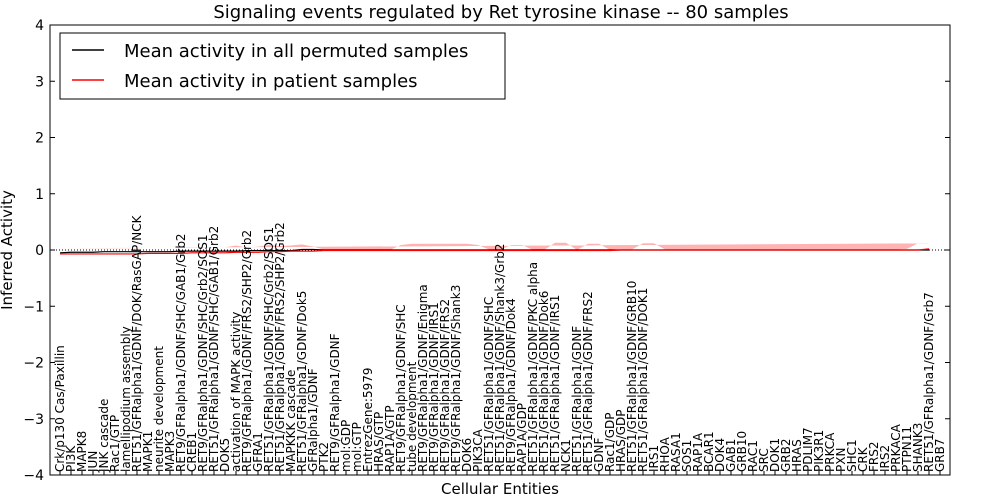 The image size is (1000, 500). Describe the element at coordinates (33, 420) in the screenshot. I see `y-tick-label: −3` at that location.